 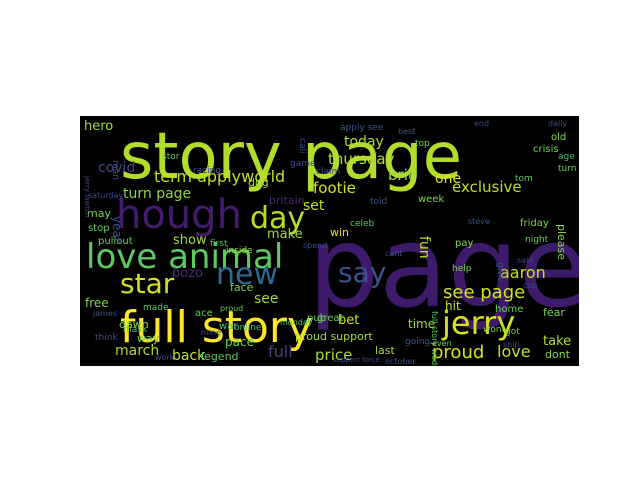 I want to click on wordcloud-word: got, so click(x=512, y=332).